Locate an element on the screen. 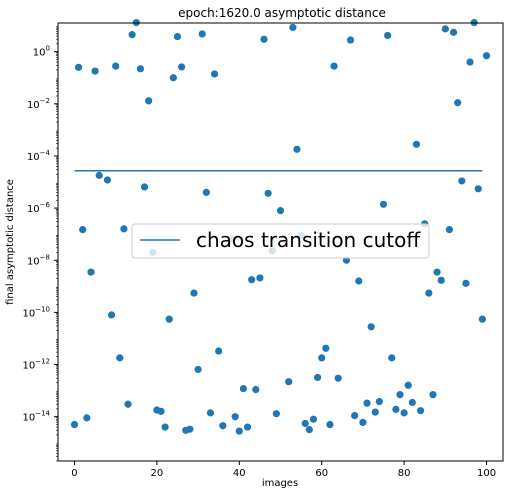  y-tick-label: 10⁰ is located at coordinates (41, 52).